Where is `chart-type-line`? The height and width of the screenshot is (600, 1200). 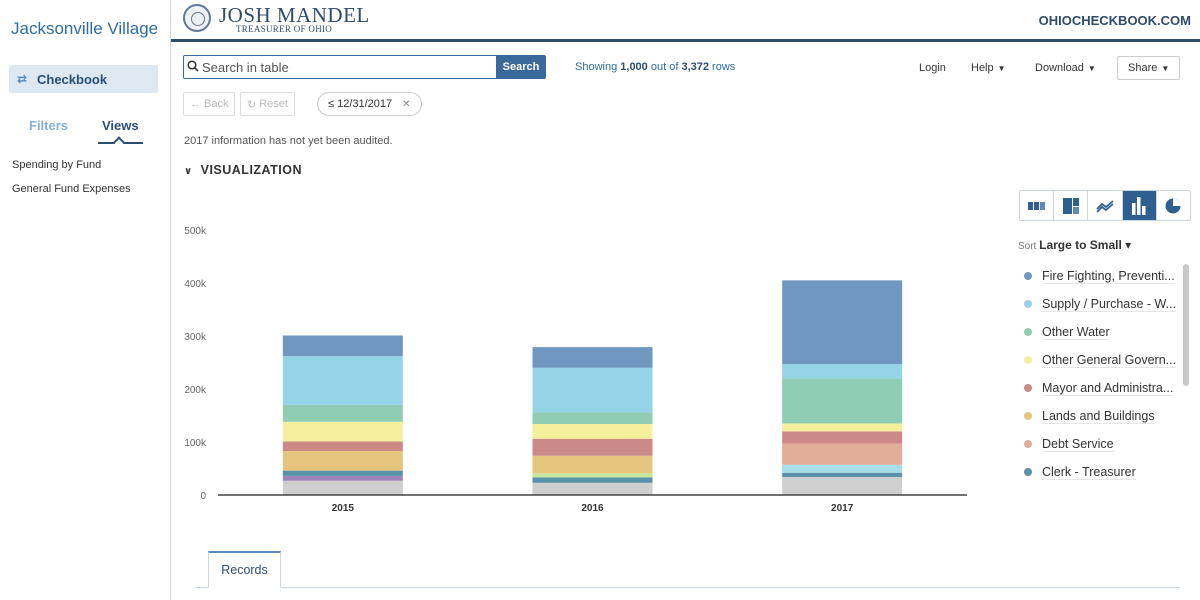
chart-type-line is located at coordinates (1105, 205).